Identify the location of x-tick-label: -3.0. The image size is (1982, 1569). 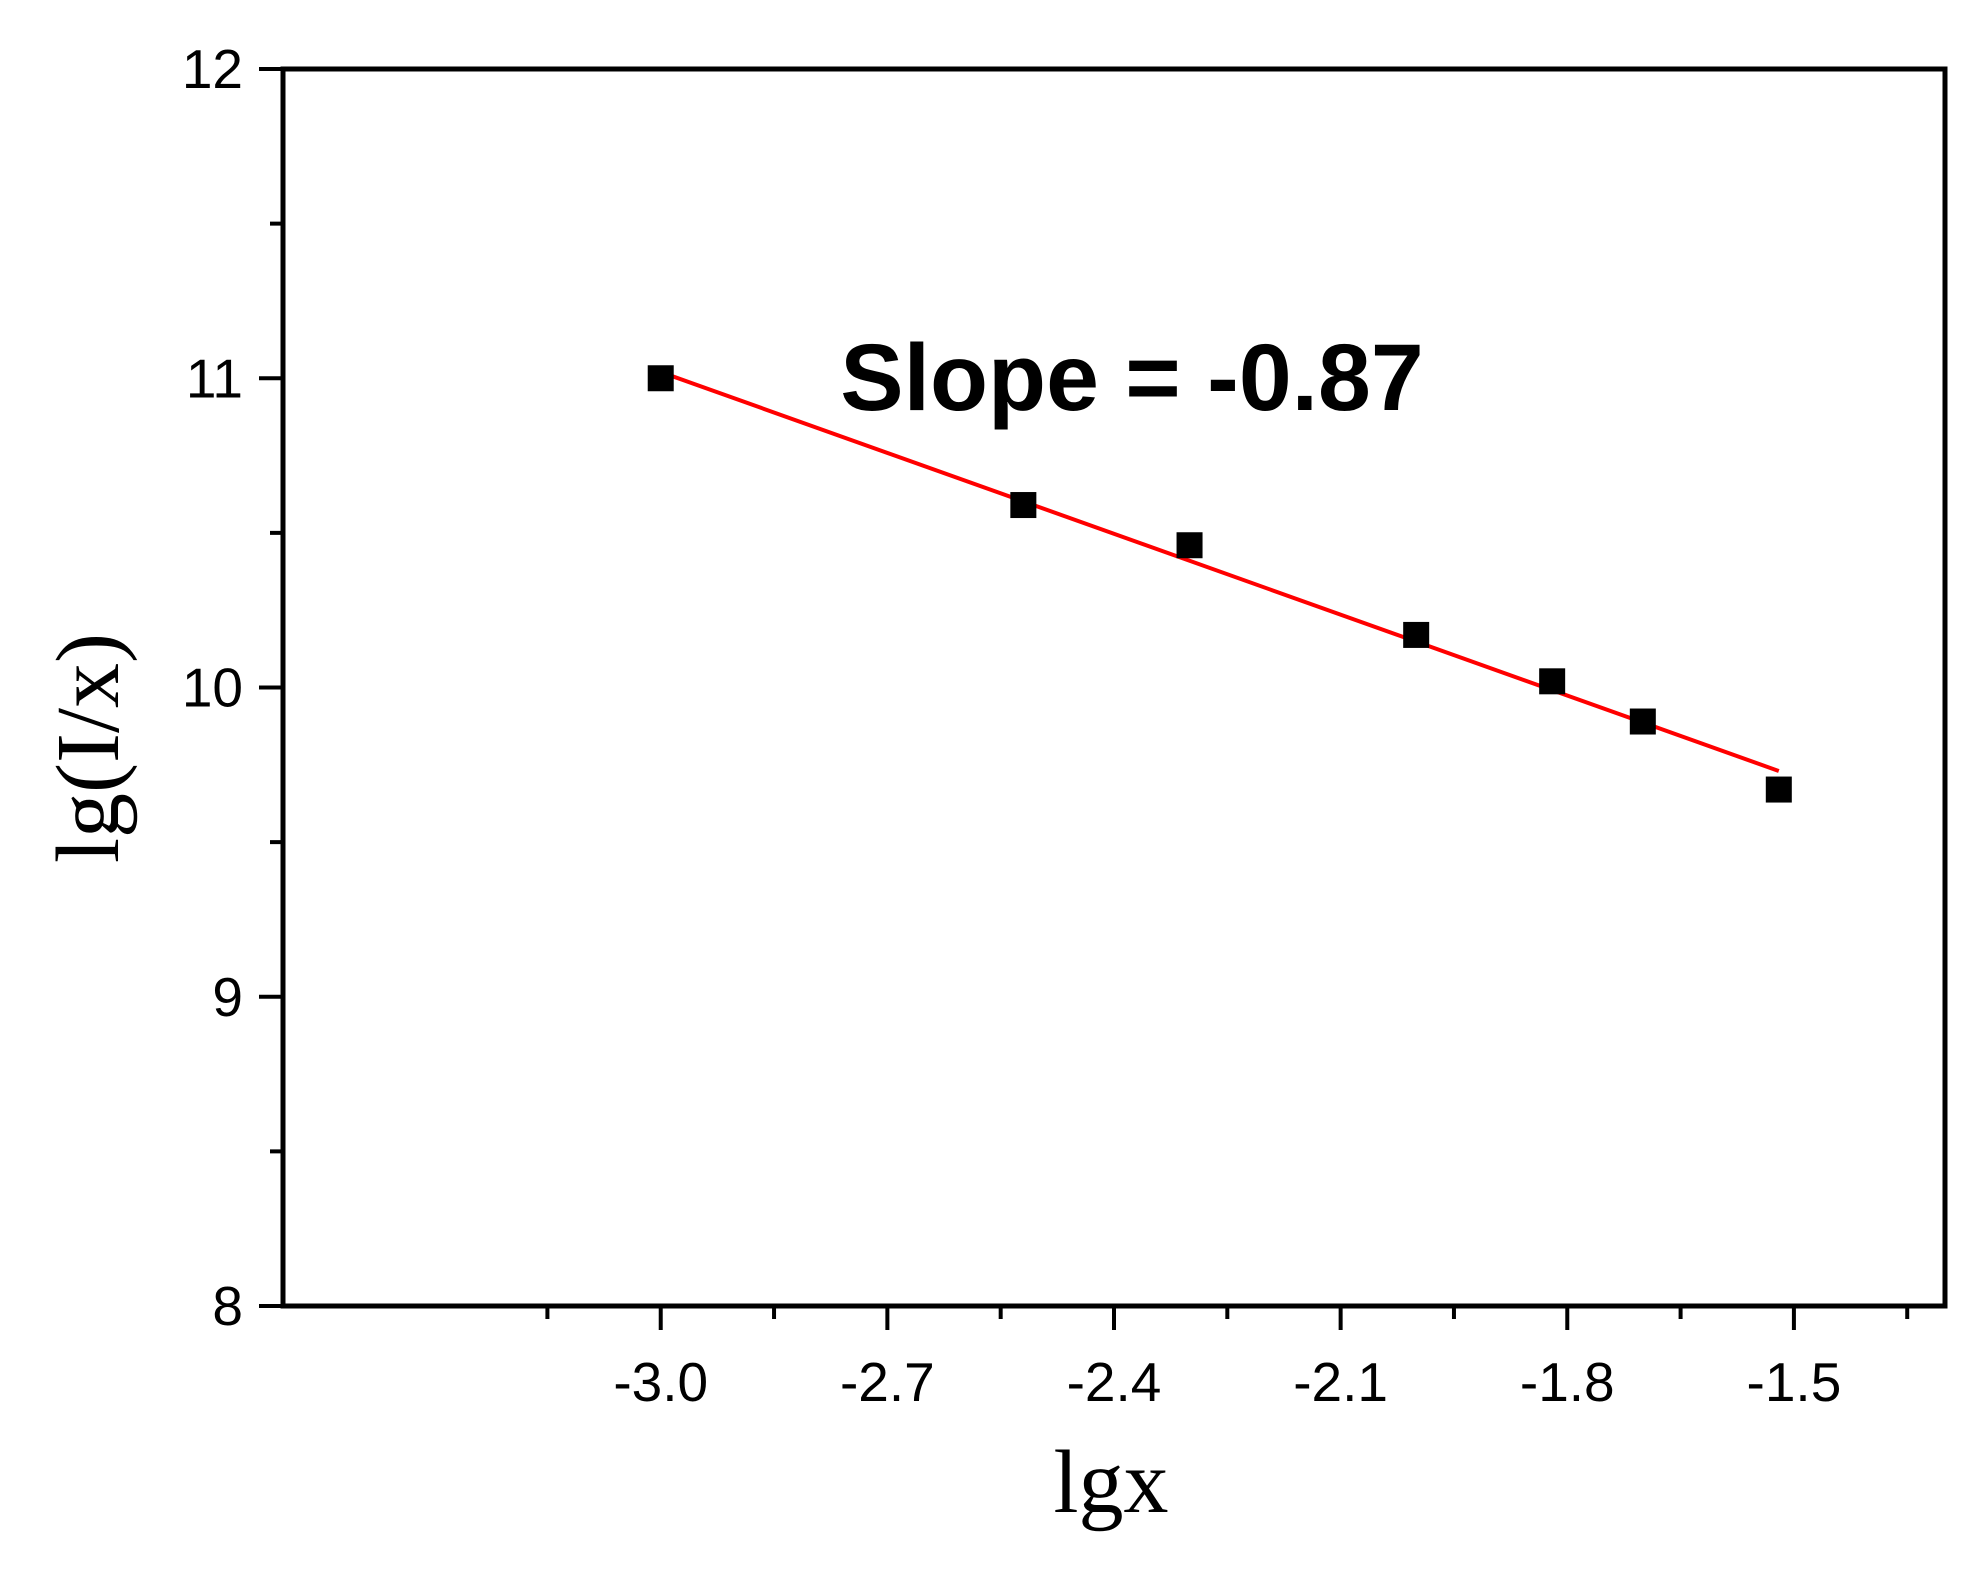
(660, 1382).